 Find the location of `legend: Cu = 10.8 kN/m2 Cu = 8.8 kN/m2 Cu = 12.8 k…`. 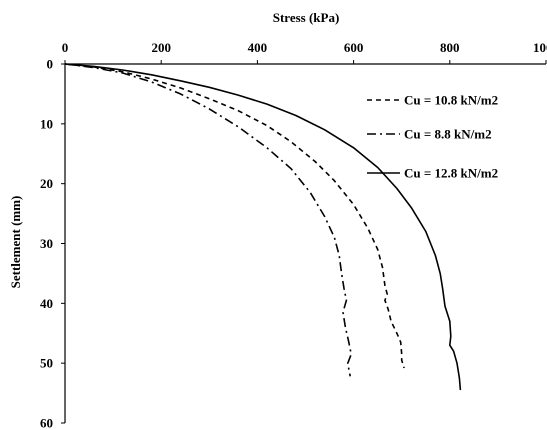

legend: Cu = 10.8 kN/m2 Cu = 8.8 kN/m2 Cu = 12.8 k… is located at coordinates (432, 137).